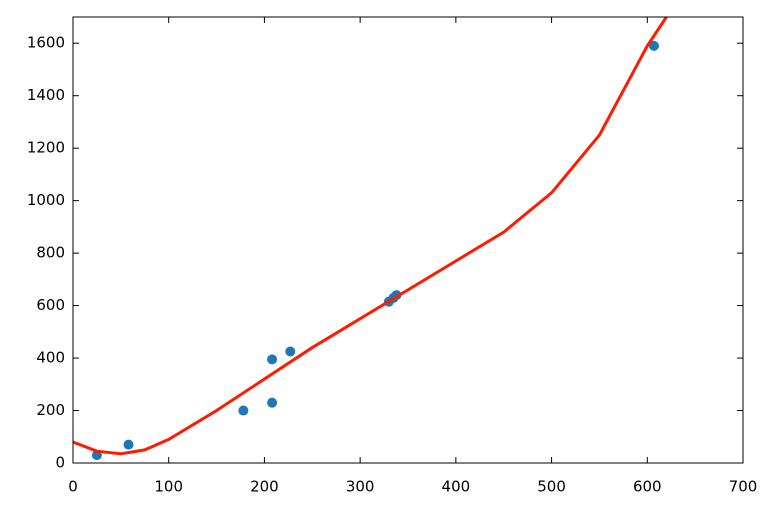 The height and width of the screenshot is (506, 775). I want to click on y-tick-label: 1000, so click(46, 200).